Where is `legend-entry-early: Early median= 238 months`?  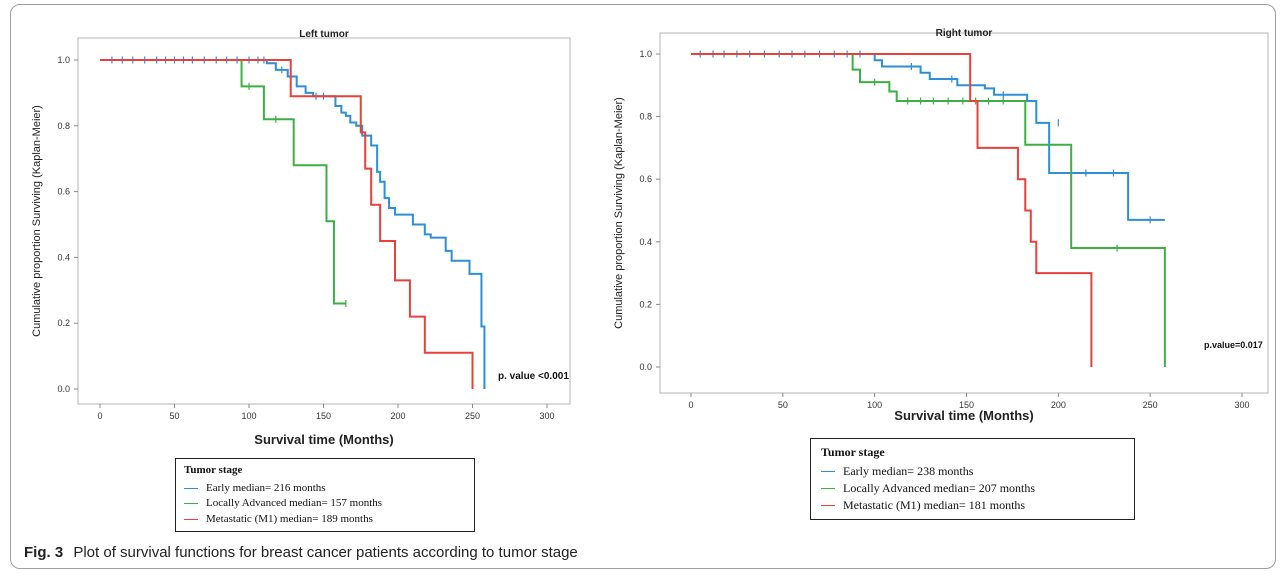 legend-entry-early: Early median= 238 months is located at coordinates (972, 471).